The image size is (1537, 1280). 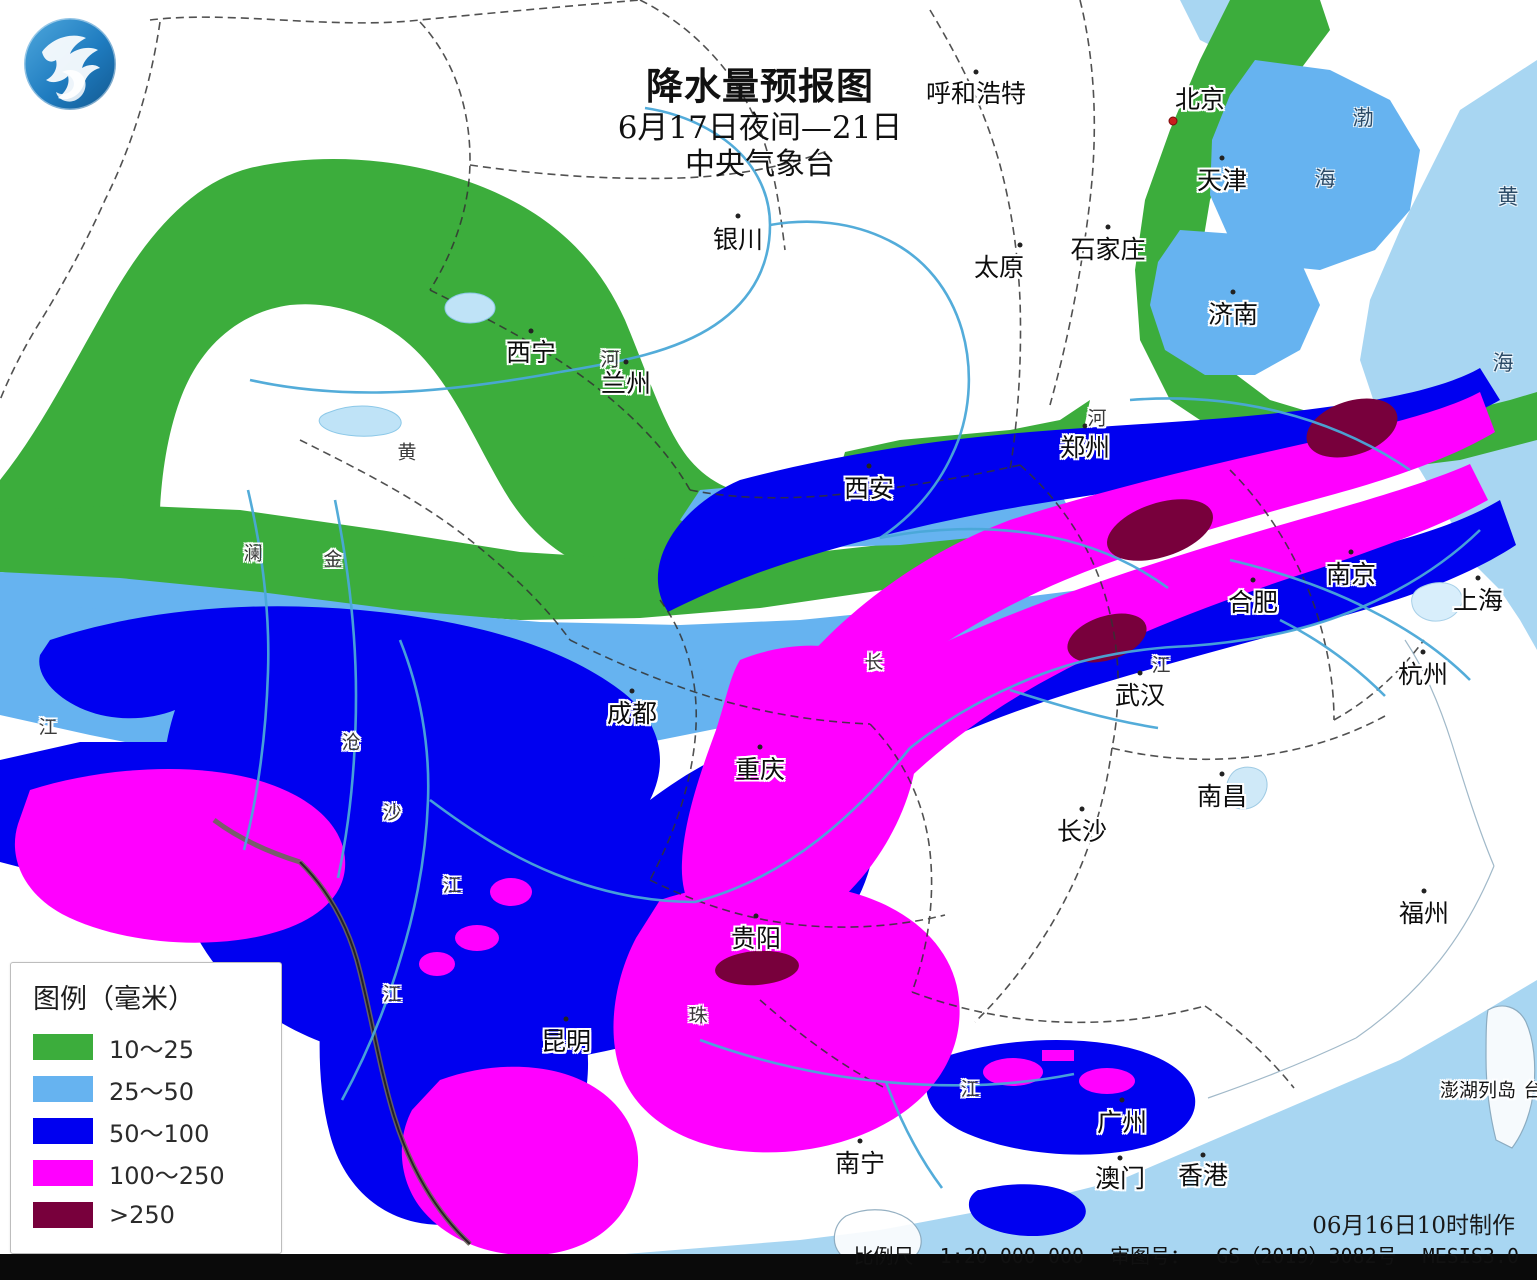 I want to click on system-version: MESIS3.0, so click(x=1470, y=1256).